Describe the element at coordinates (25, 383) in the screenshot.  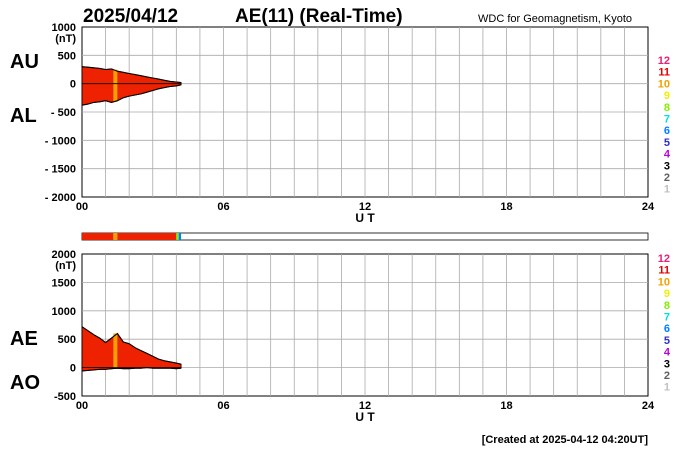
I see `ao-label: AO` at that location.